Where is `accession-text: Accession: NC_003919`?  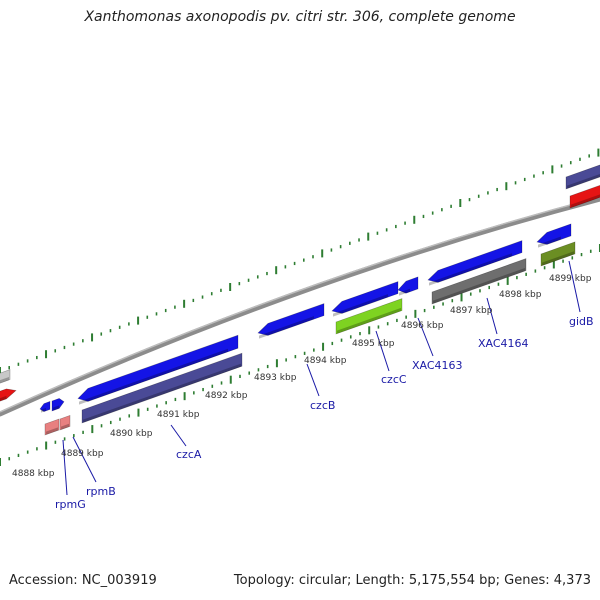
accession-text: Accession: NC_003919 is located at coordinates (83, 580).